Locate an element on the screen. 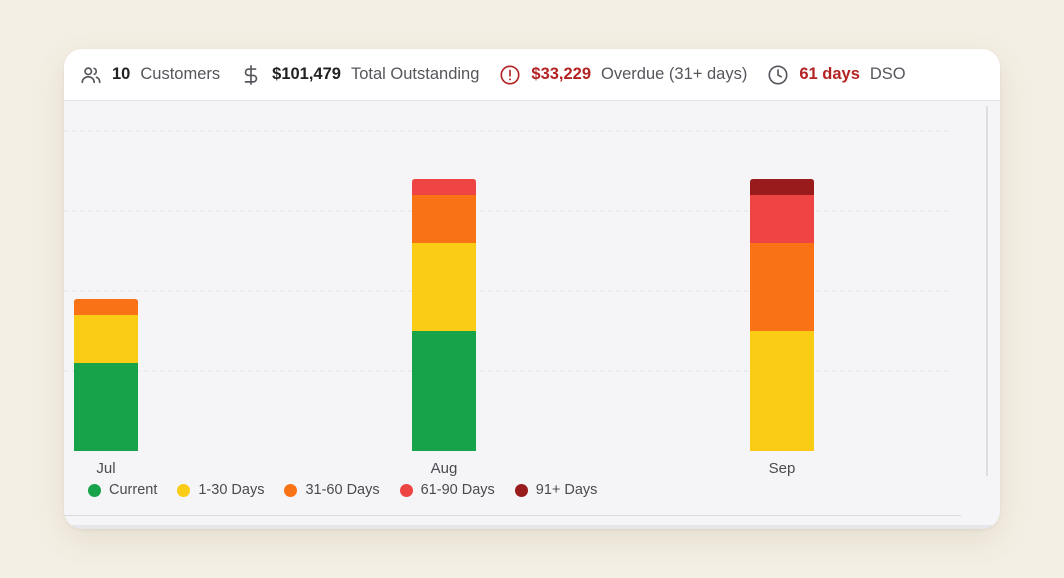 Image resolution: width=1064 pixels, height=578 pixels. legend-item-31-60-days: 31-60 Days is located at coordinates (332, 490).